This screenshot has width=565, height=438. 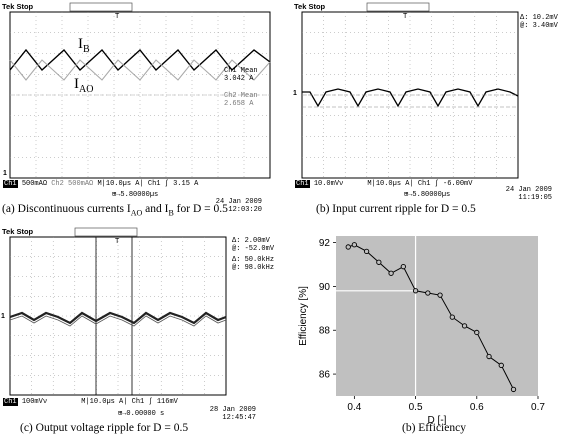 I want to click on timestamp-c: 28 Jan 2009 12:45:47, so click(x=232, y=414).